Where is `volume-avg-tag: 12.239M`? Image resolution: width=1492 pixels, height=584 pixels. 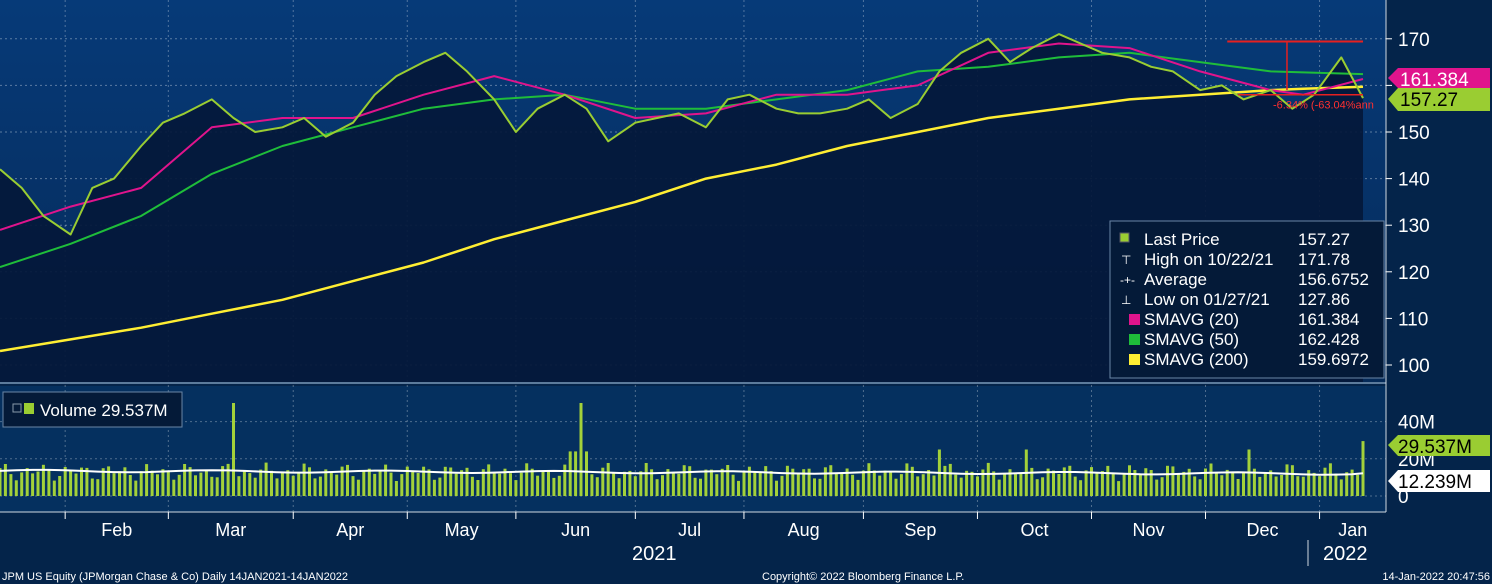 volume-avg-tag: 12.239M is located at coordinates (1439, 481).